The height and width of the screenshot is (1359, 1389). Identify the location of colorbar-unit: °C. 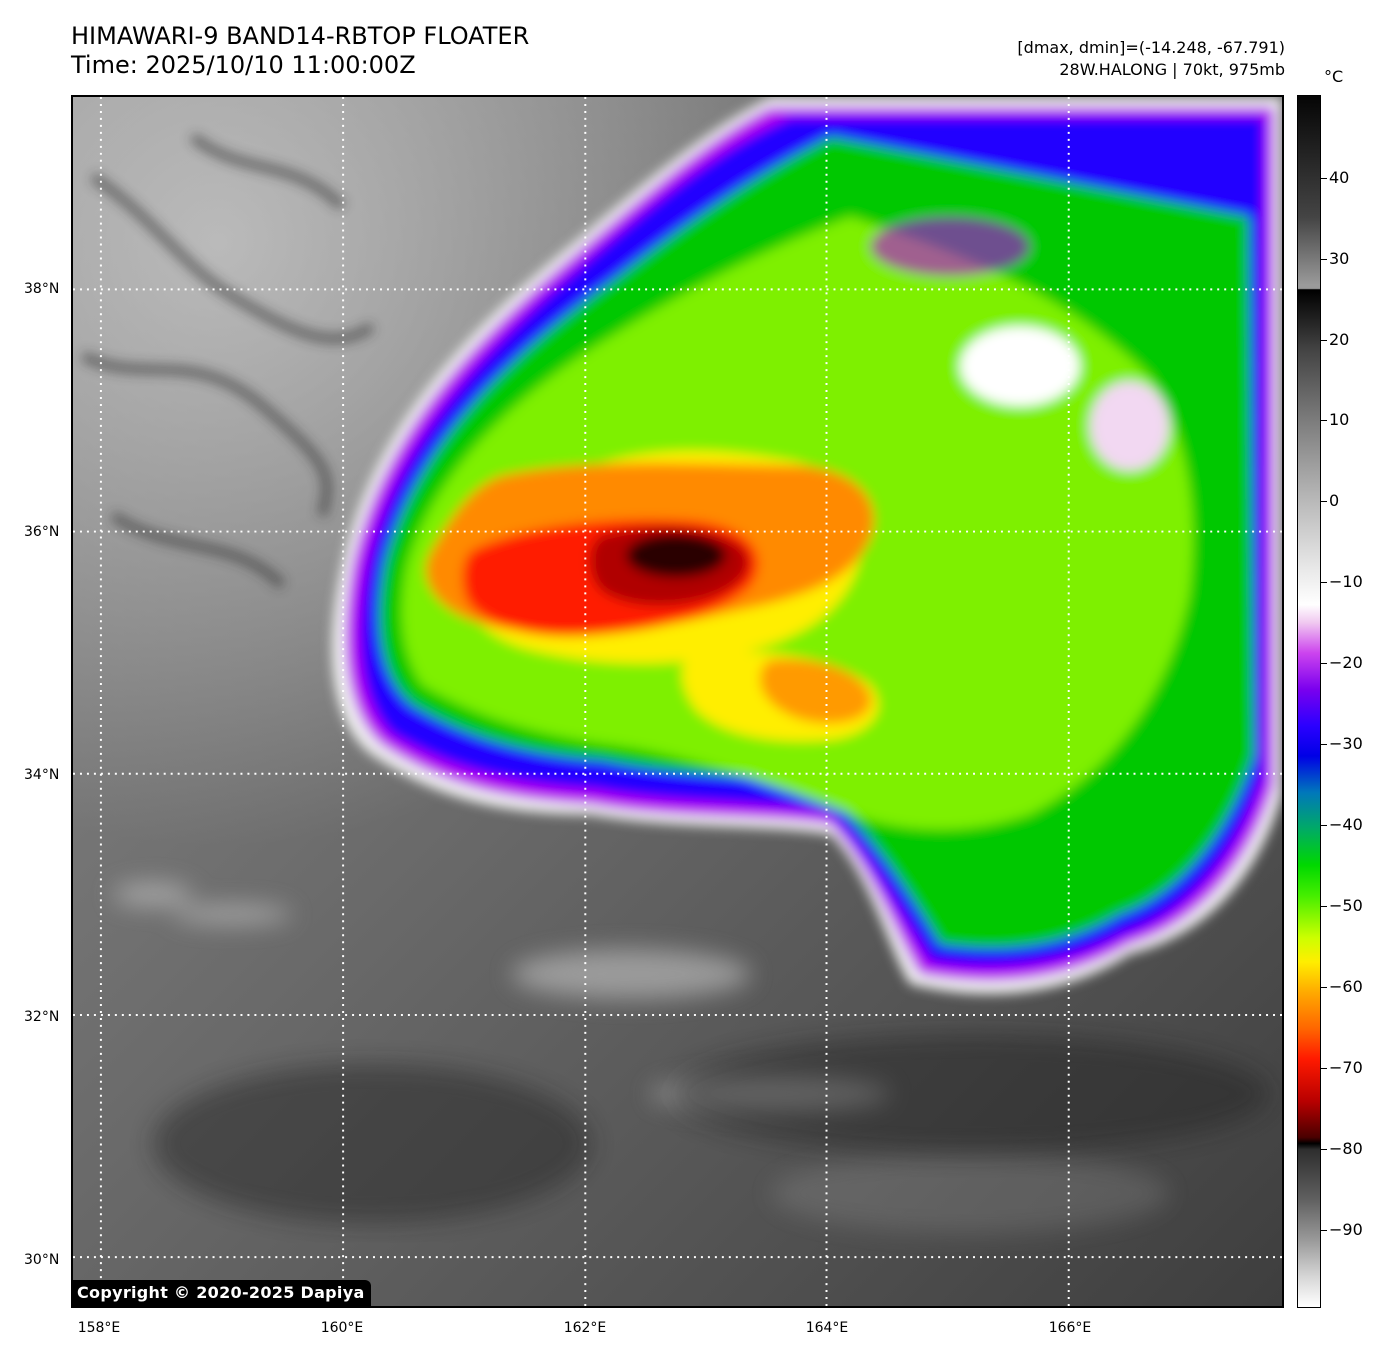
(1334, 76).